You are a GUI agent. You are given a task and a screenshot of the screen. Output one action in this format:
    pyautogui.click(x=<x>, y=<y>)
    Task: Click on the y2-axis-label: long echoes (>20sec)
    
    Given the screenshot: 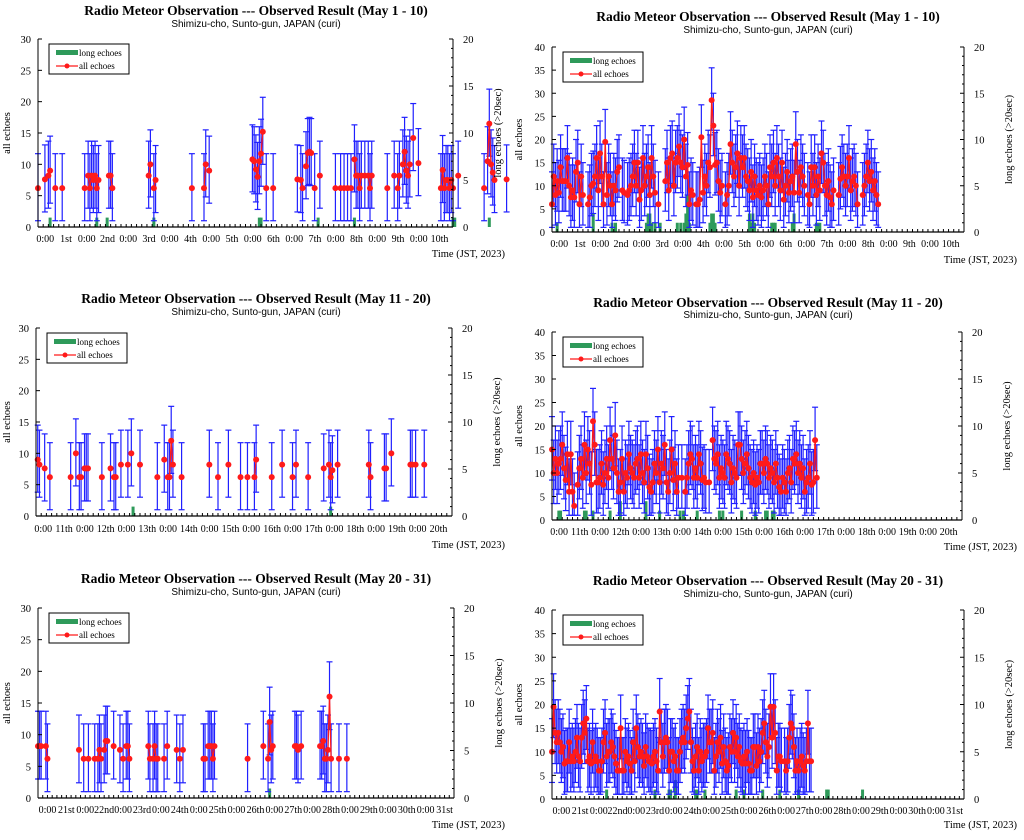 What is the action you would take?
    pyautogui.click(x=1009, y=139)
    